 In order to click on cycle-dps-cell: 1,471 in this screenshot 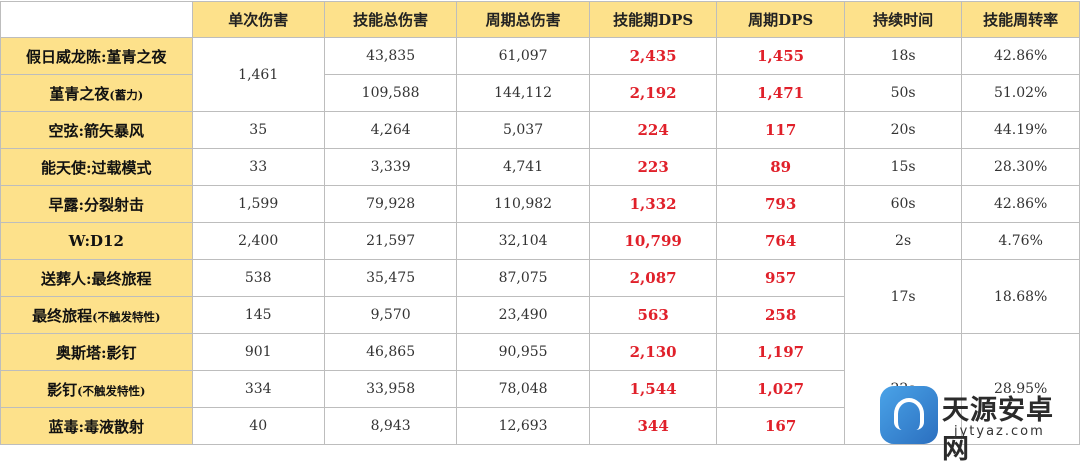, I will do `click(780, 93)`.